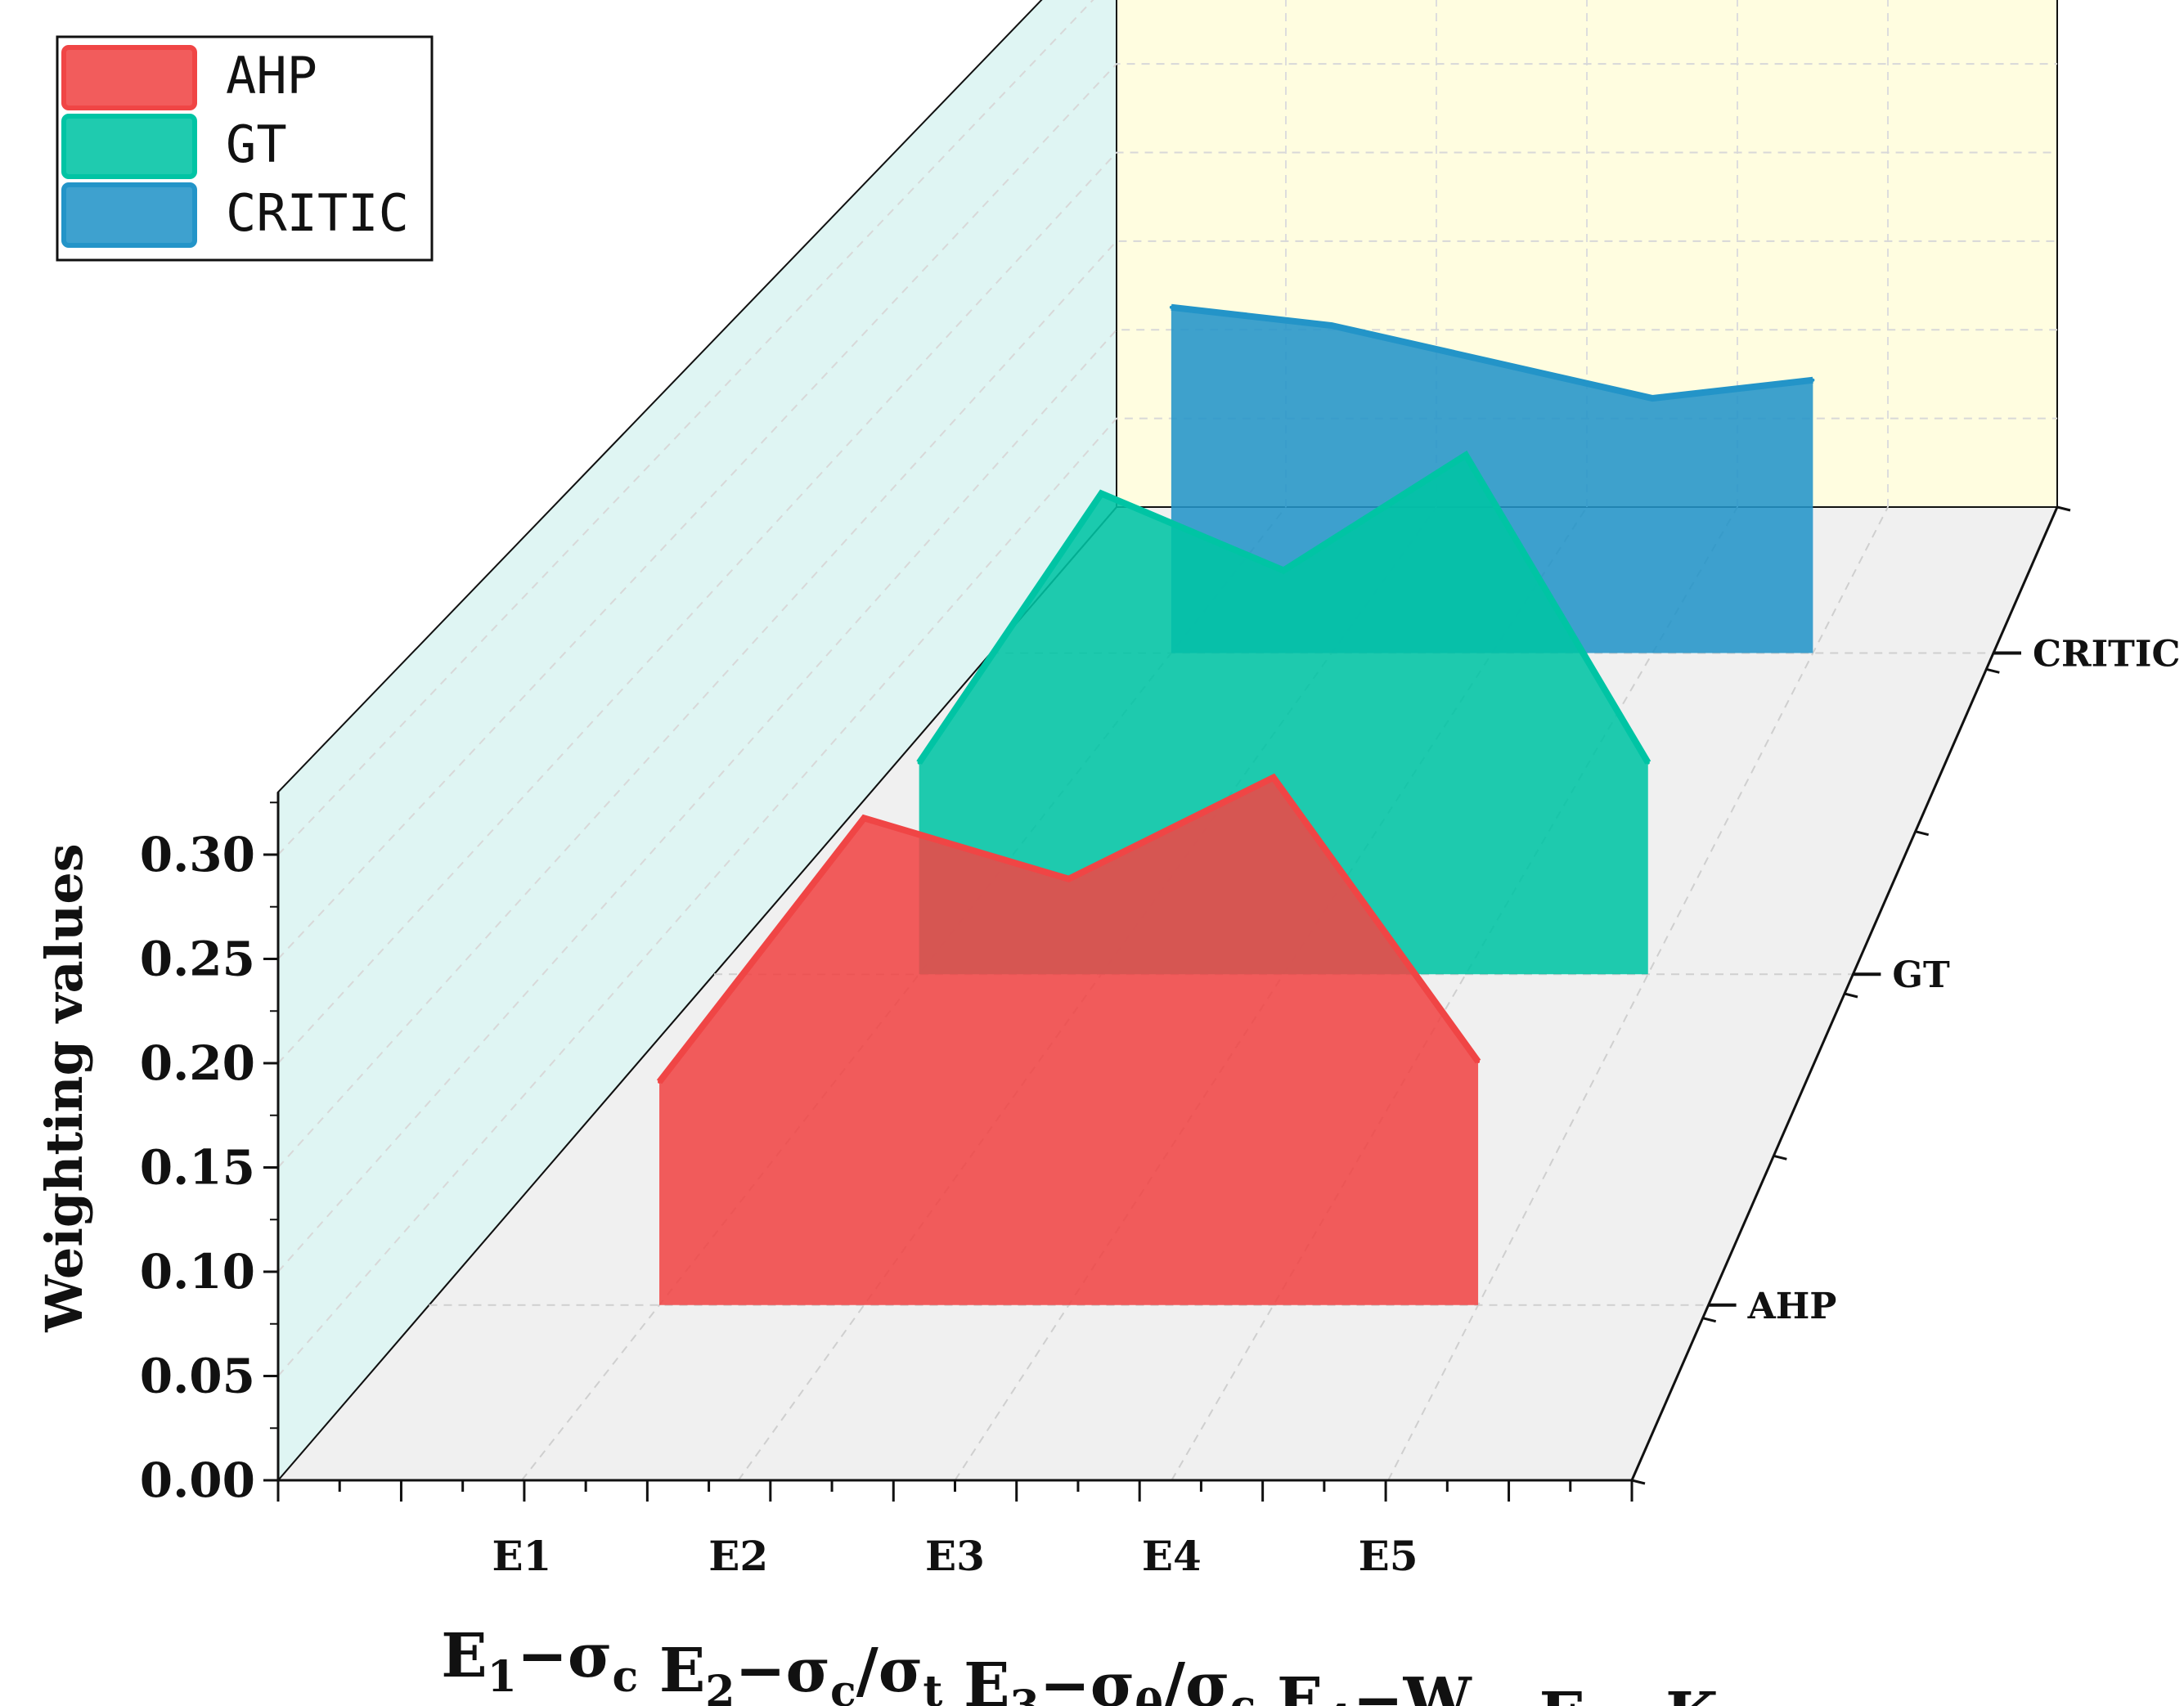  Describe the element at coordinates (198, 854) in the screenshot. I see `y-tick-label: 0.30` at that location.